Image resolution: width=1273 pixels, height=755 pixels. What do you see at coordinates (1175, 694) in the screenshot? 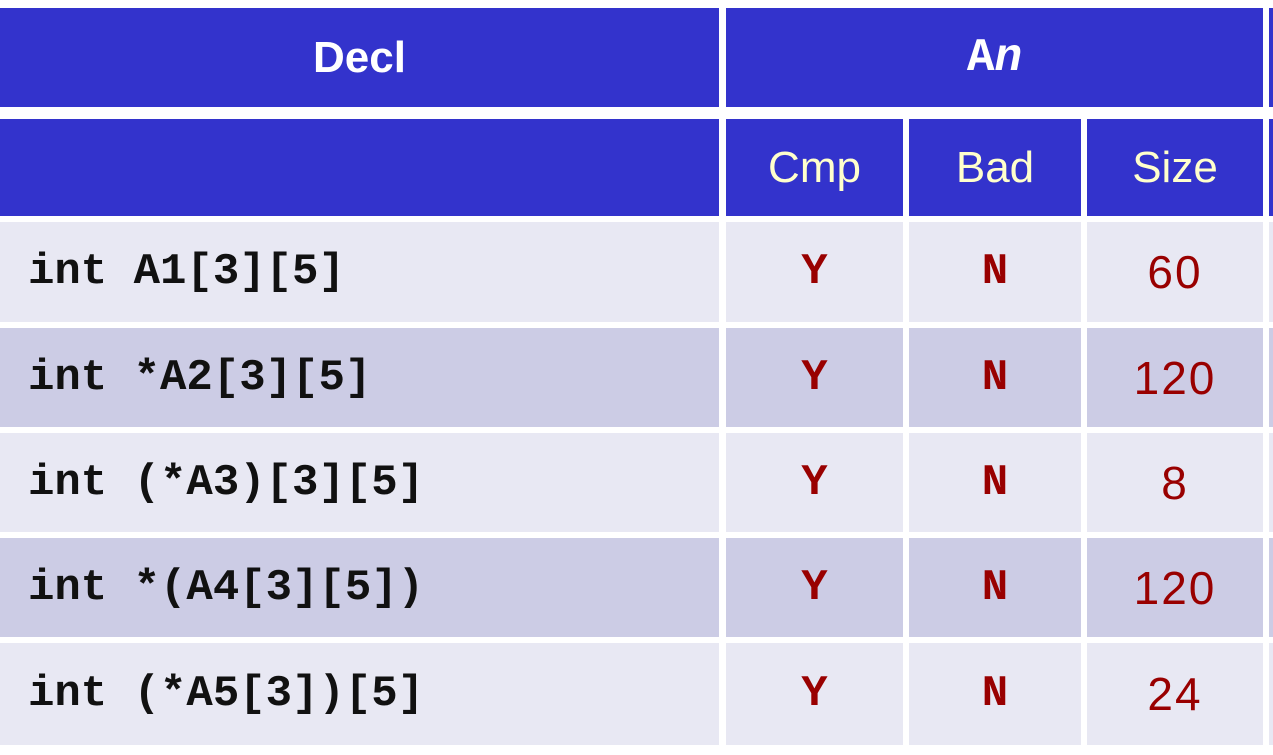
I see `row-5-size: 24` at bounding box center [1175, 694].